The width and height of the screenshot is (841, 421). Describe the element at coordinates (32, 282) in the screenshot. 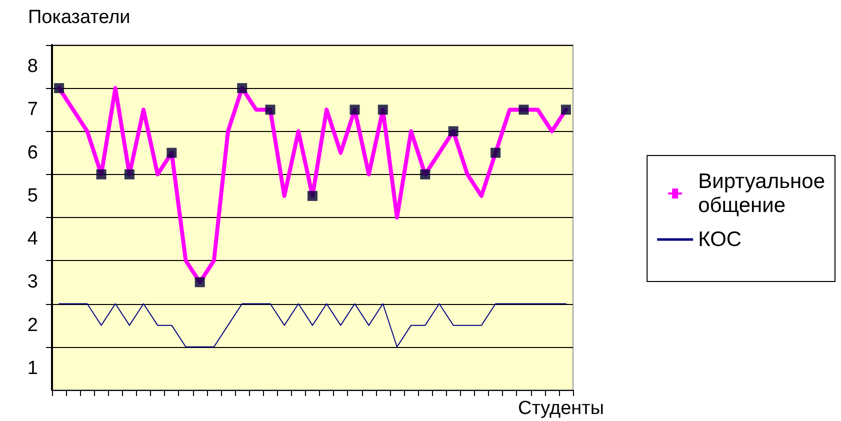

I see `y-tick-label: 3` at that location.